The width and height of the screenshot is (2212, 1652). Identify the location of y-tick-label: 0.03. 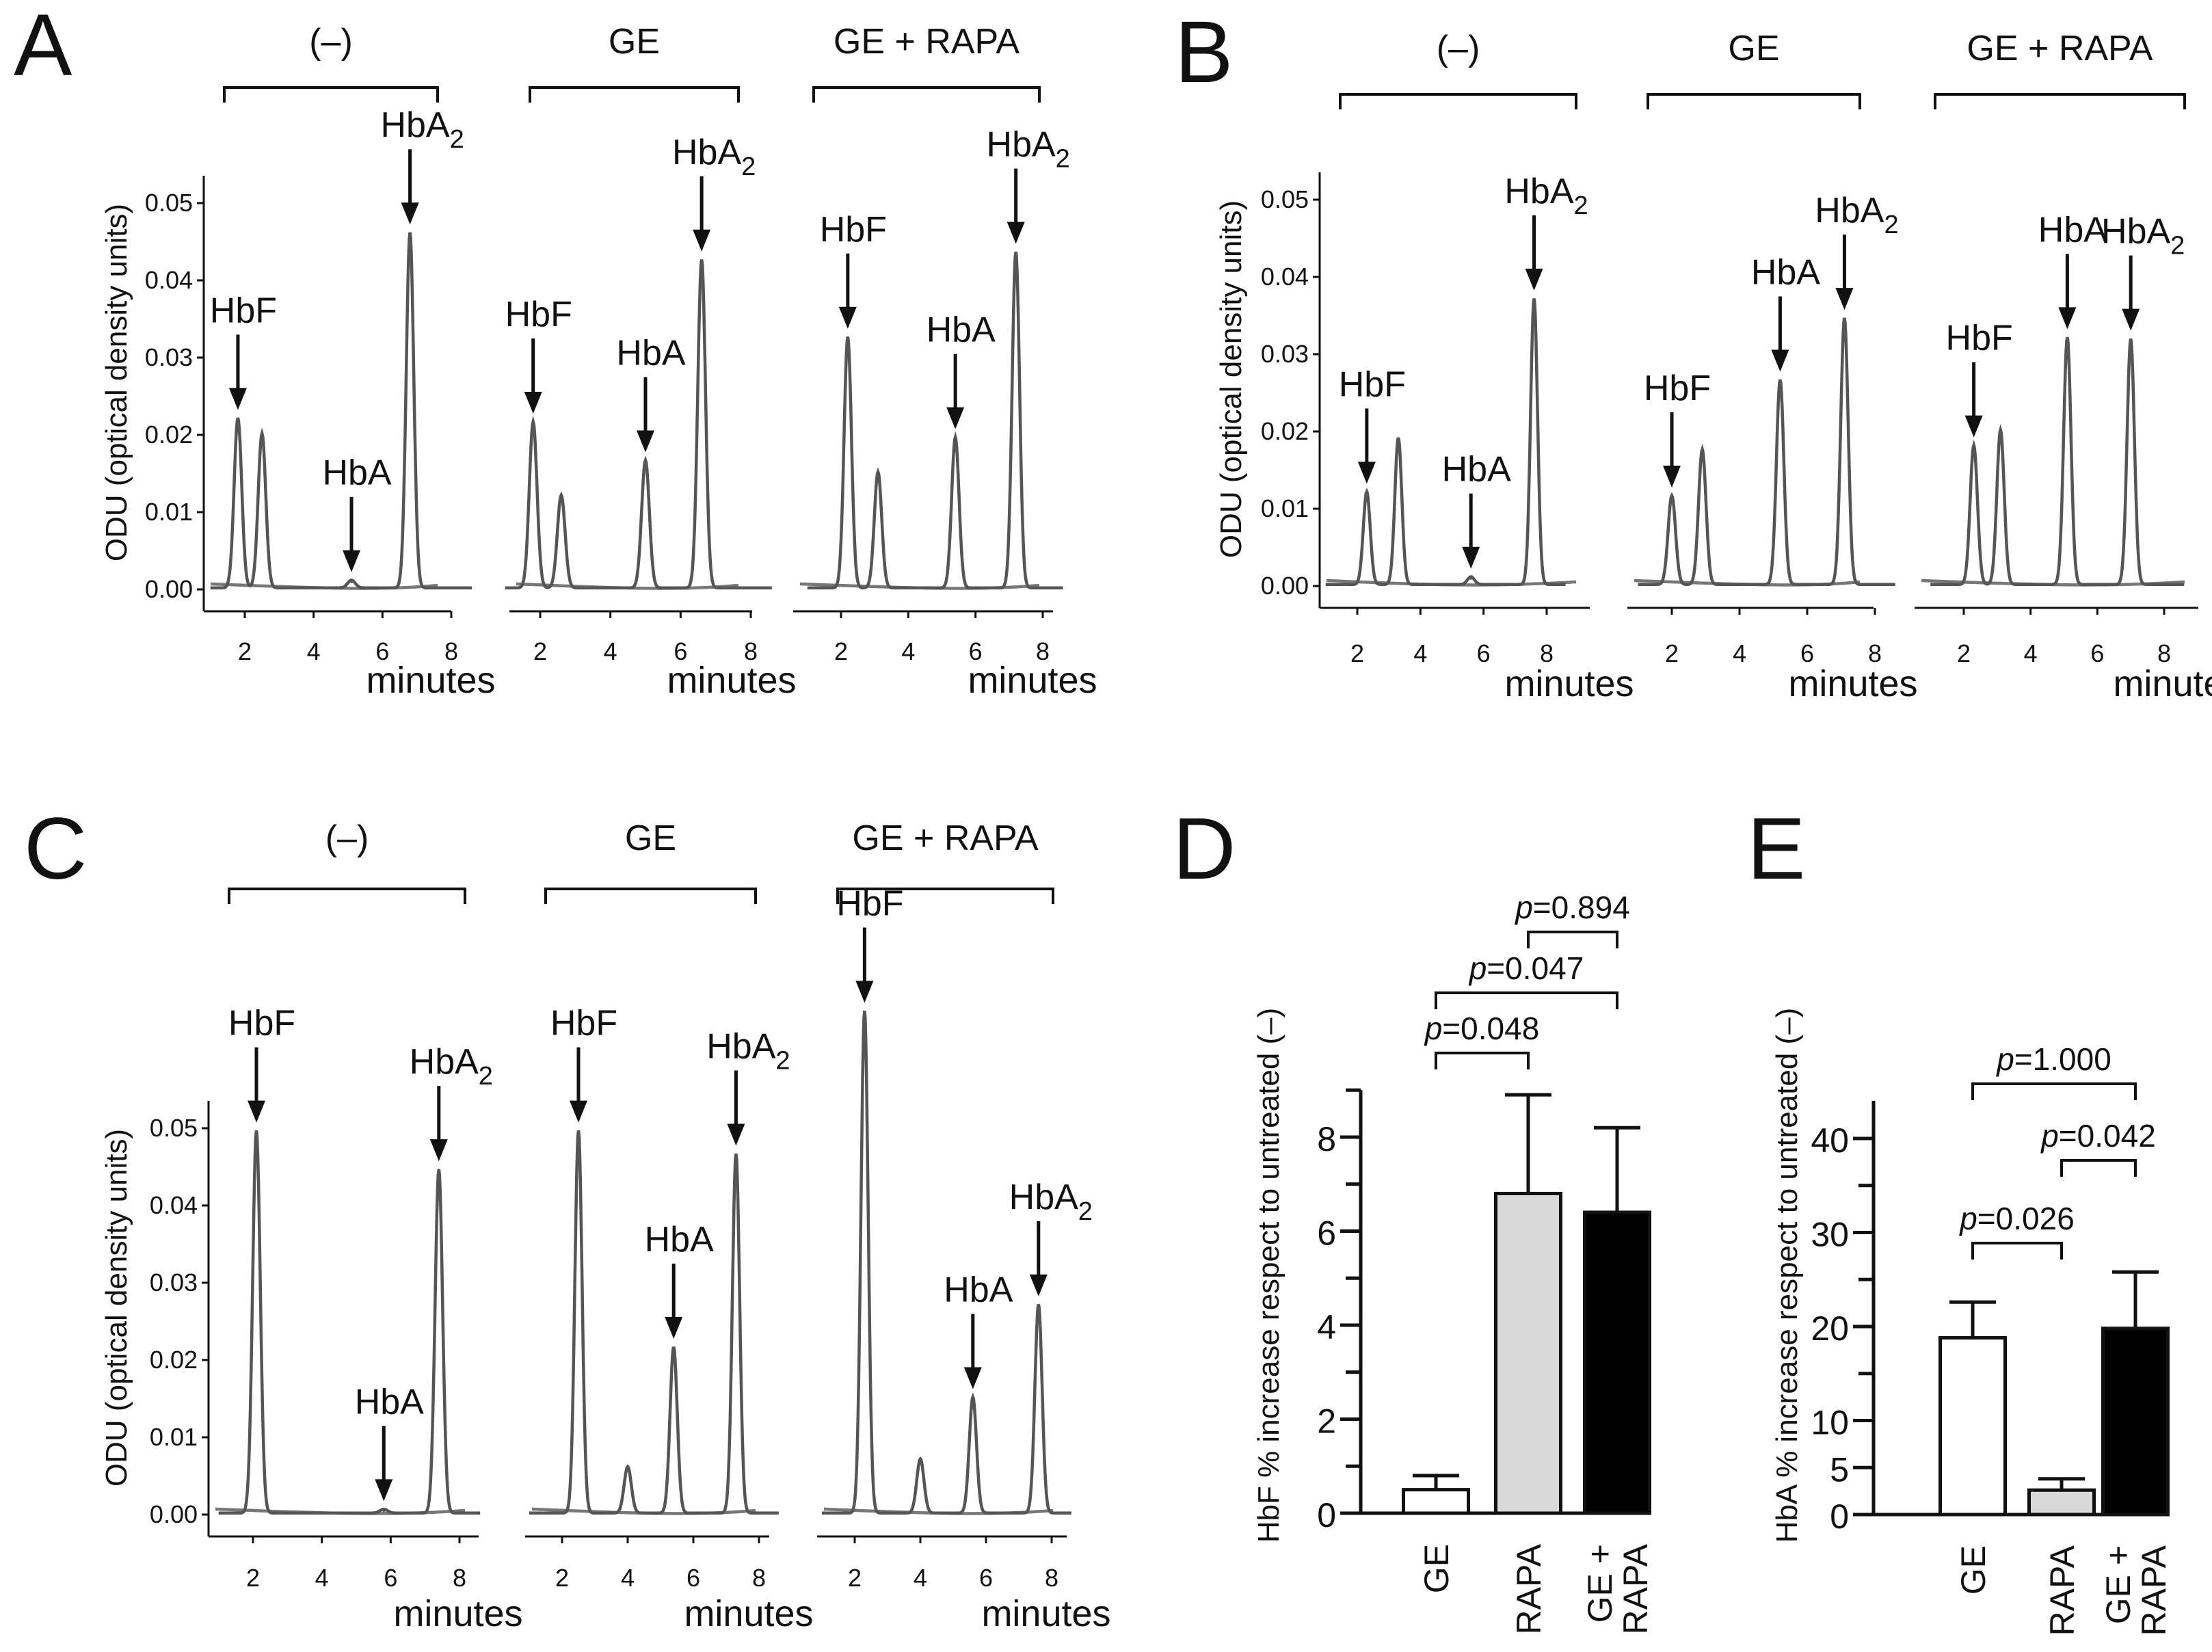
(1285, 354).